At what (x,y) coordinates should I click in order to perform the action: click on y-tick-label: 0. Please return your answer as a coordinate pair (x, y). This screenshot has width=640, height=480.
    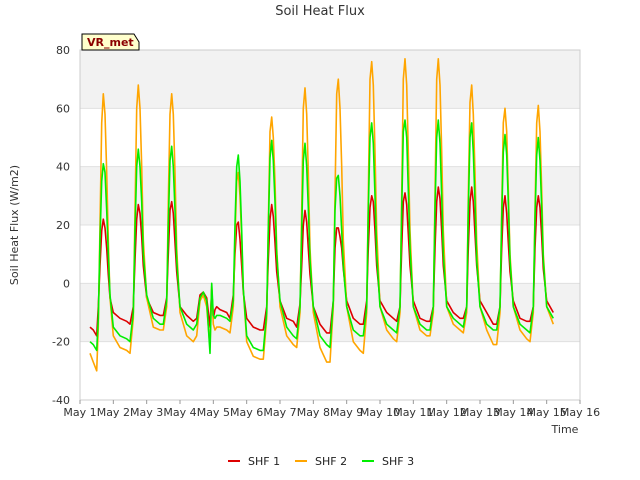
    Looking at the image, I should click on (66, 283).